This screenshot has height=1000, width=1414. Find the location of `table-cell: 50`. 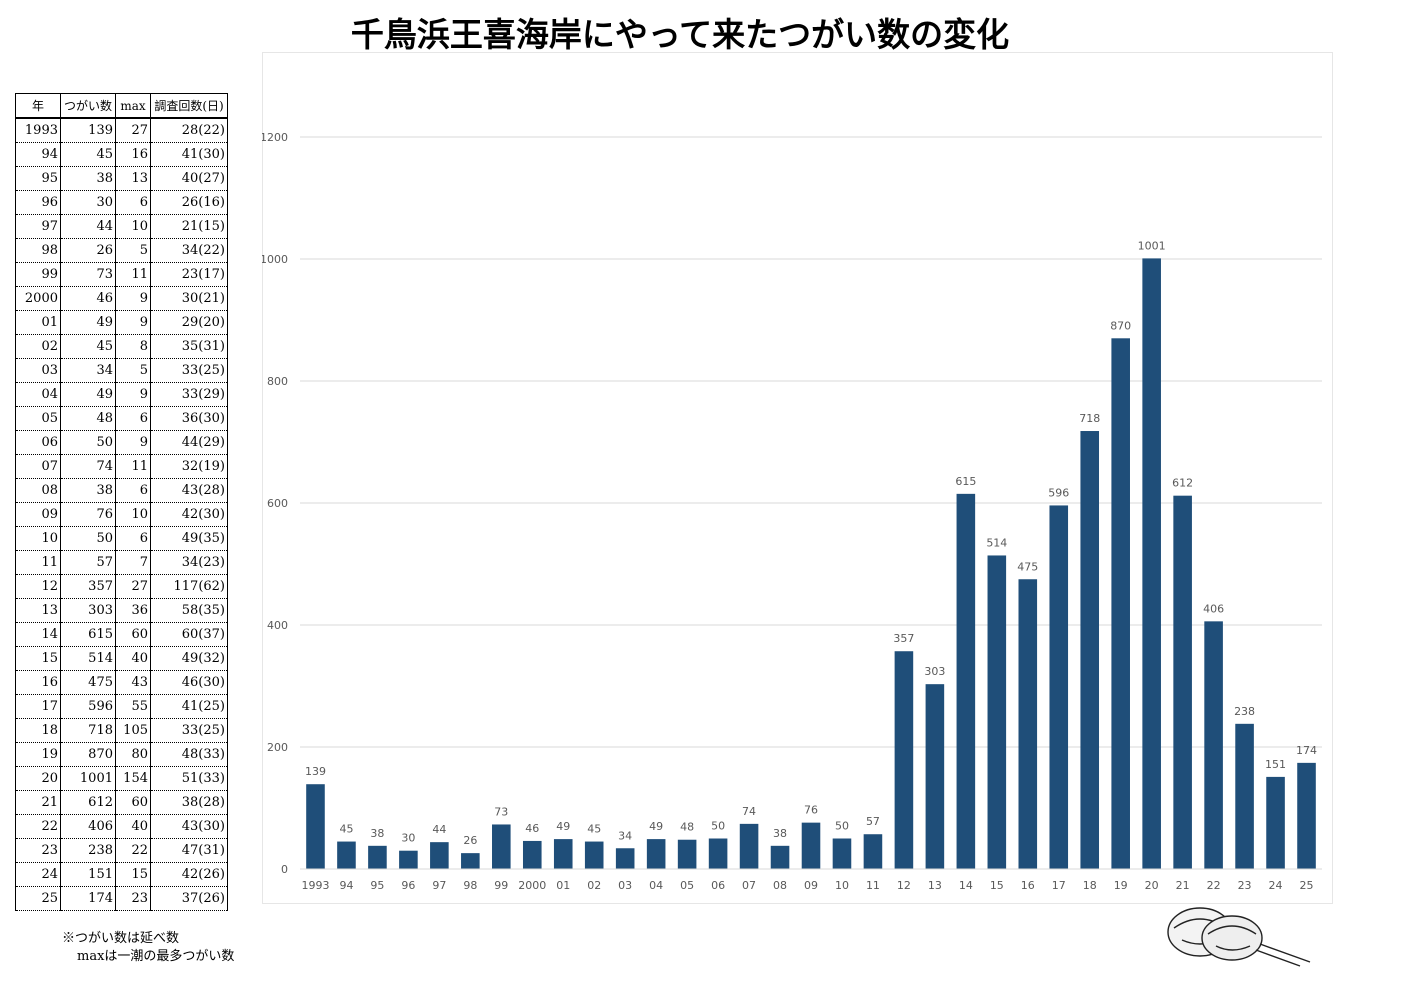

table-cell: 50 is located at coordinates (88, 538).